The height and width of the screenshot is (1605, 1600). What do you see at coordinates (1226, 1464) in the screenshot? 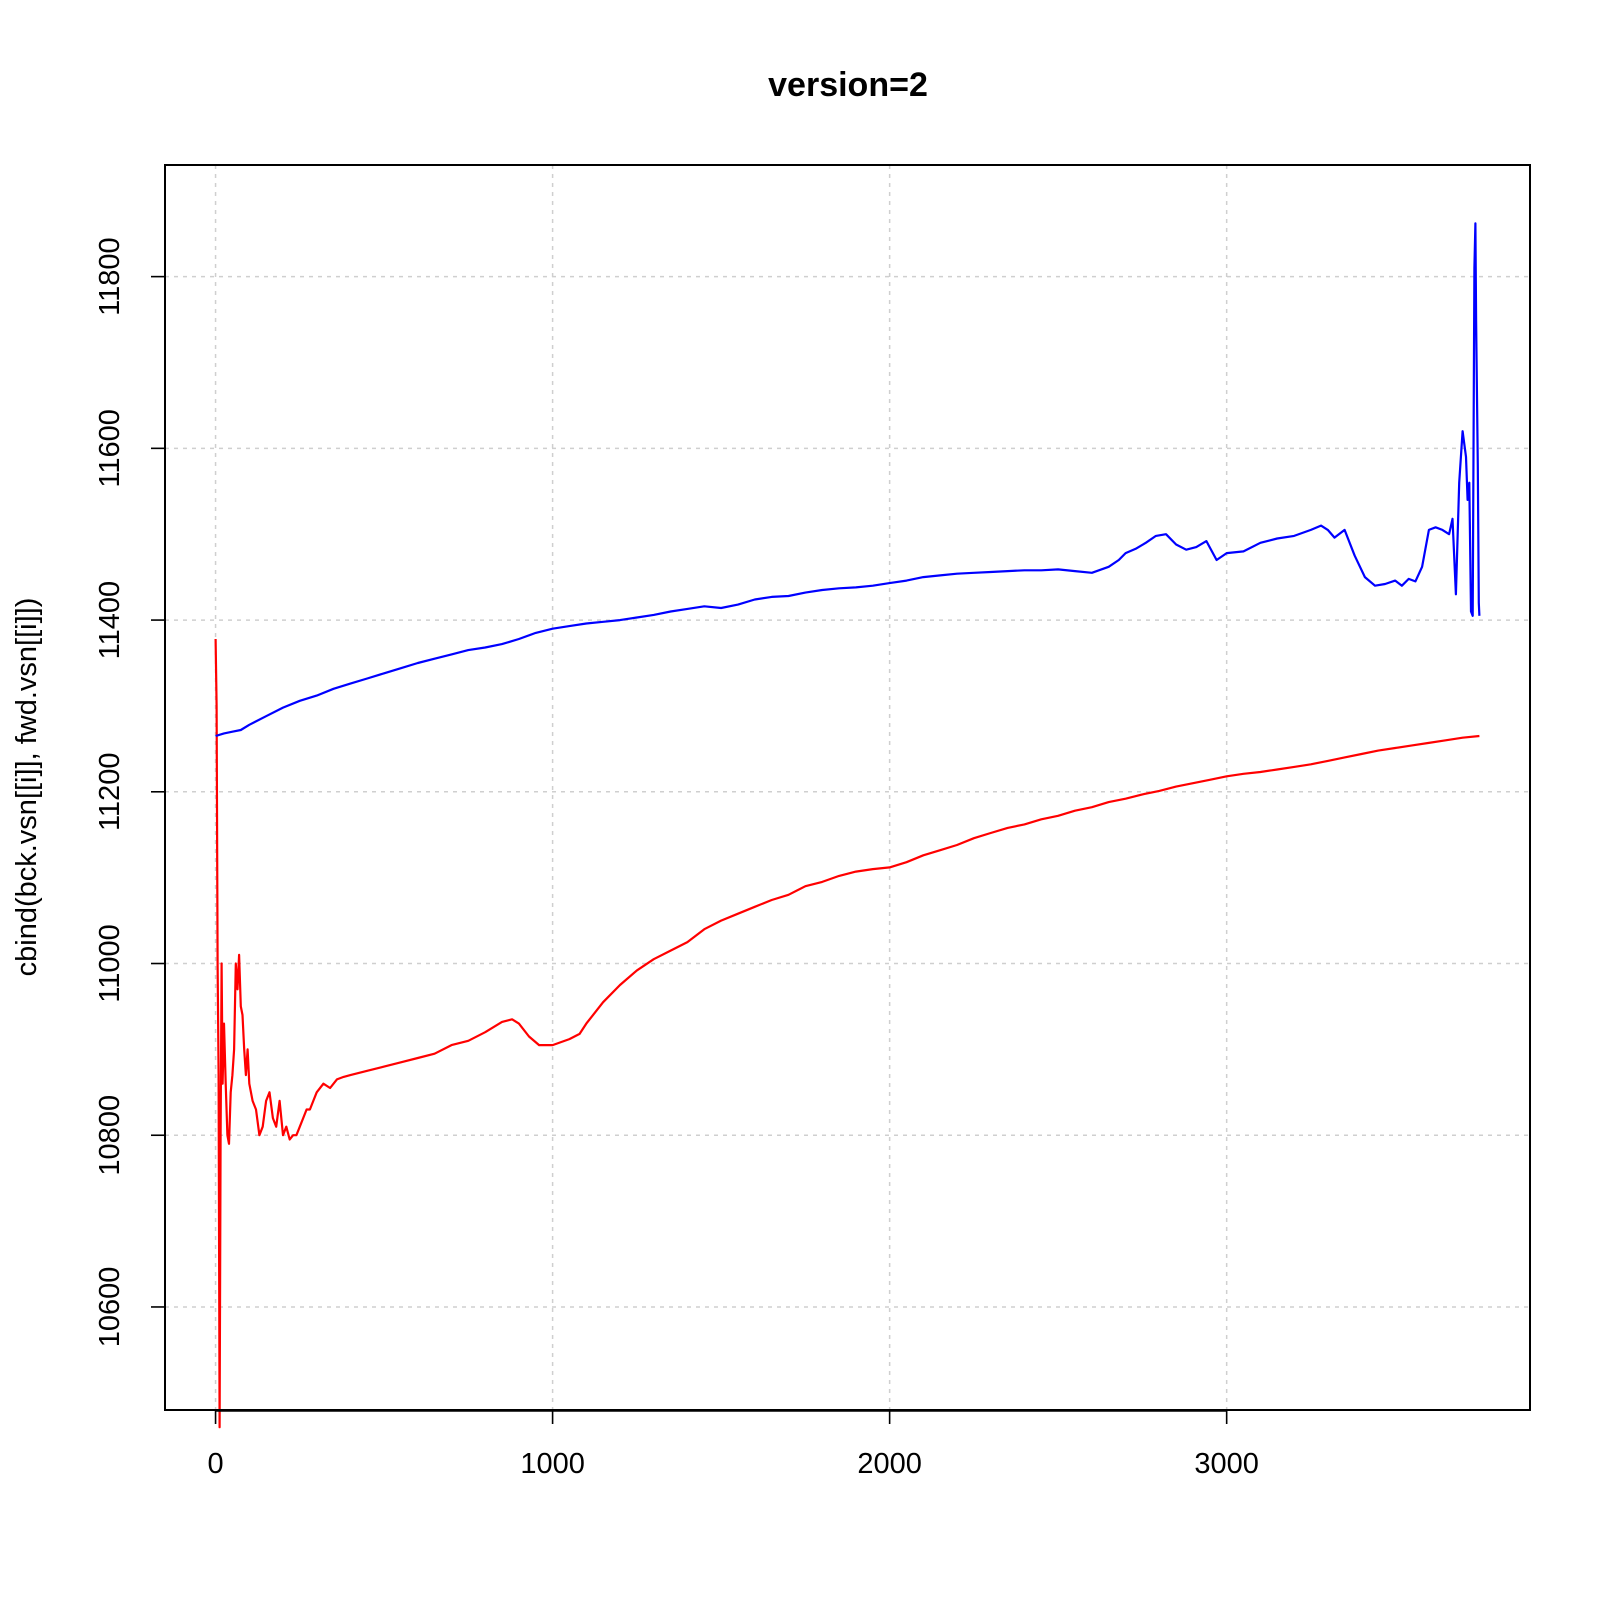
I see `x-tick-label-3000: 3000` at bounding box center [1226, 1464].